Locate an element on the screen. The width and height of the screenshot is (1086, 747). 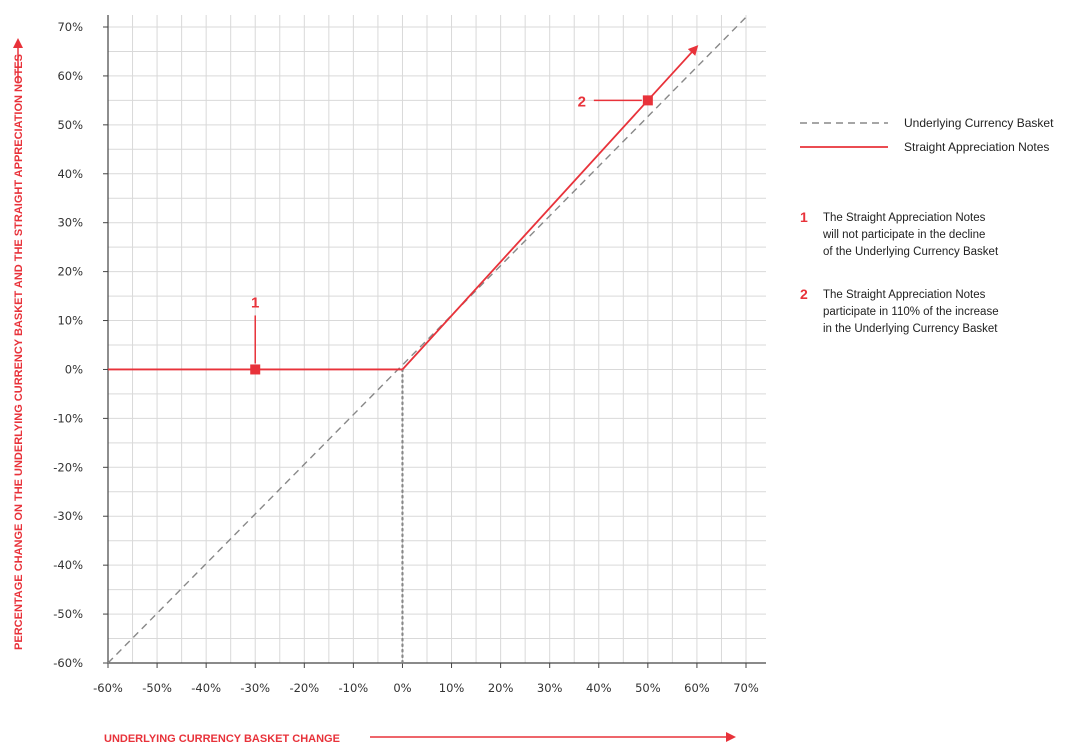
note-2-line-1: The Straight Appreciation Notes is located at coordinates (904, 295).